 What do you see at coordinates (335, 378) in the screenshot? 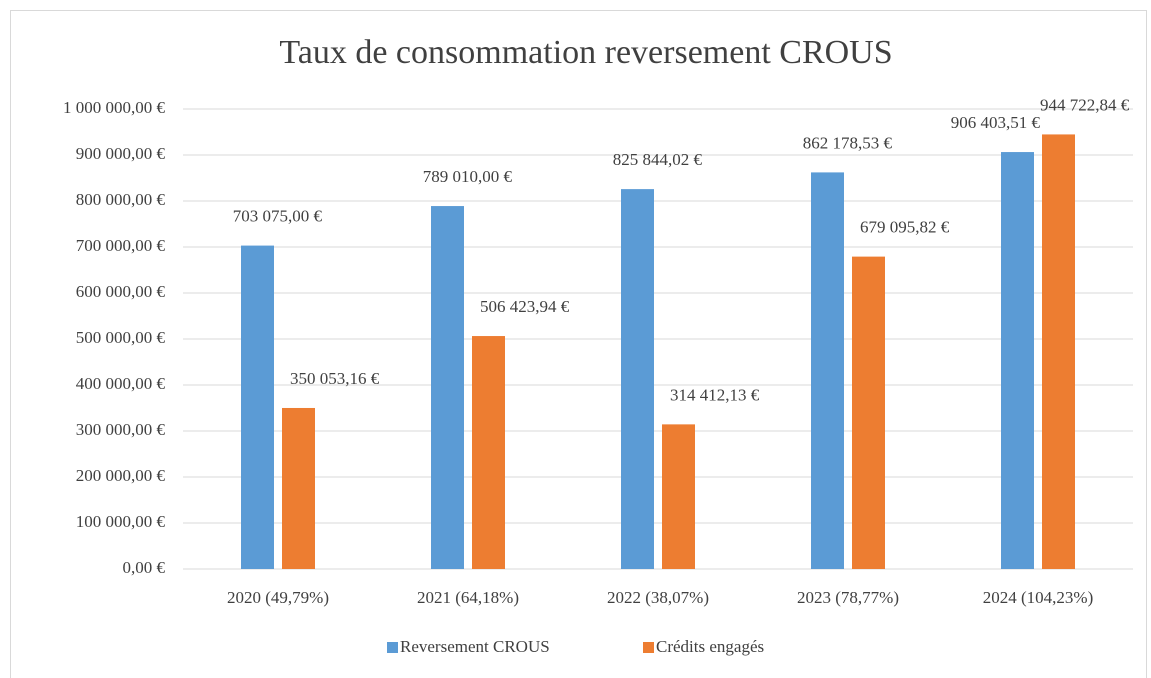
I see `data-label: 350 053,16 €` at bounding box center [335, 378].